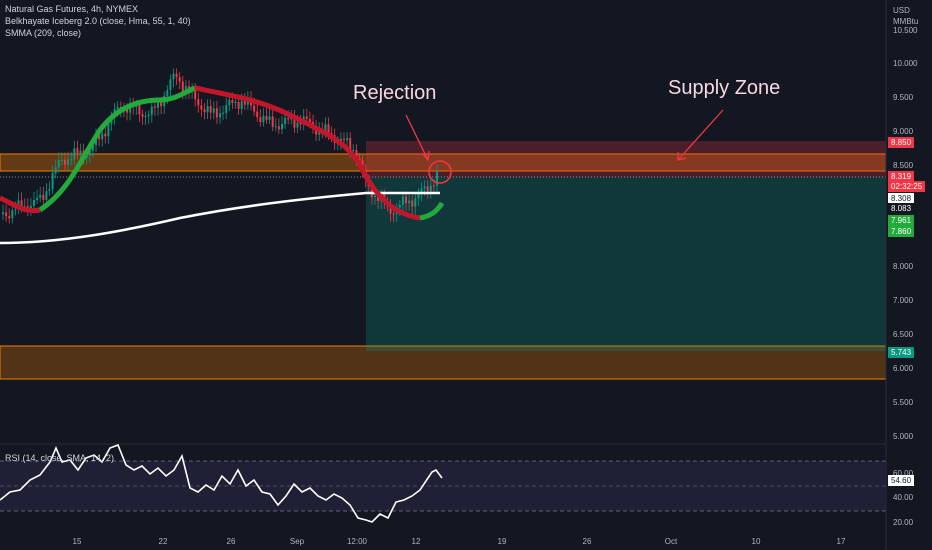 This screenshot has height=550, width=932. What do you see at coordinates (357, 541) in the screenshot?
I see `time-tick: 12:00` at bounding box center [357, 541].